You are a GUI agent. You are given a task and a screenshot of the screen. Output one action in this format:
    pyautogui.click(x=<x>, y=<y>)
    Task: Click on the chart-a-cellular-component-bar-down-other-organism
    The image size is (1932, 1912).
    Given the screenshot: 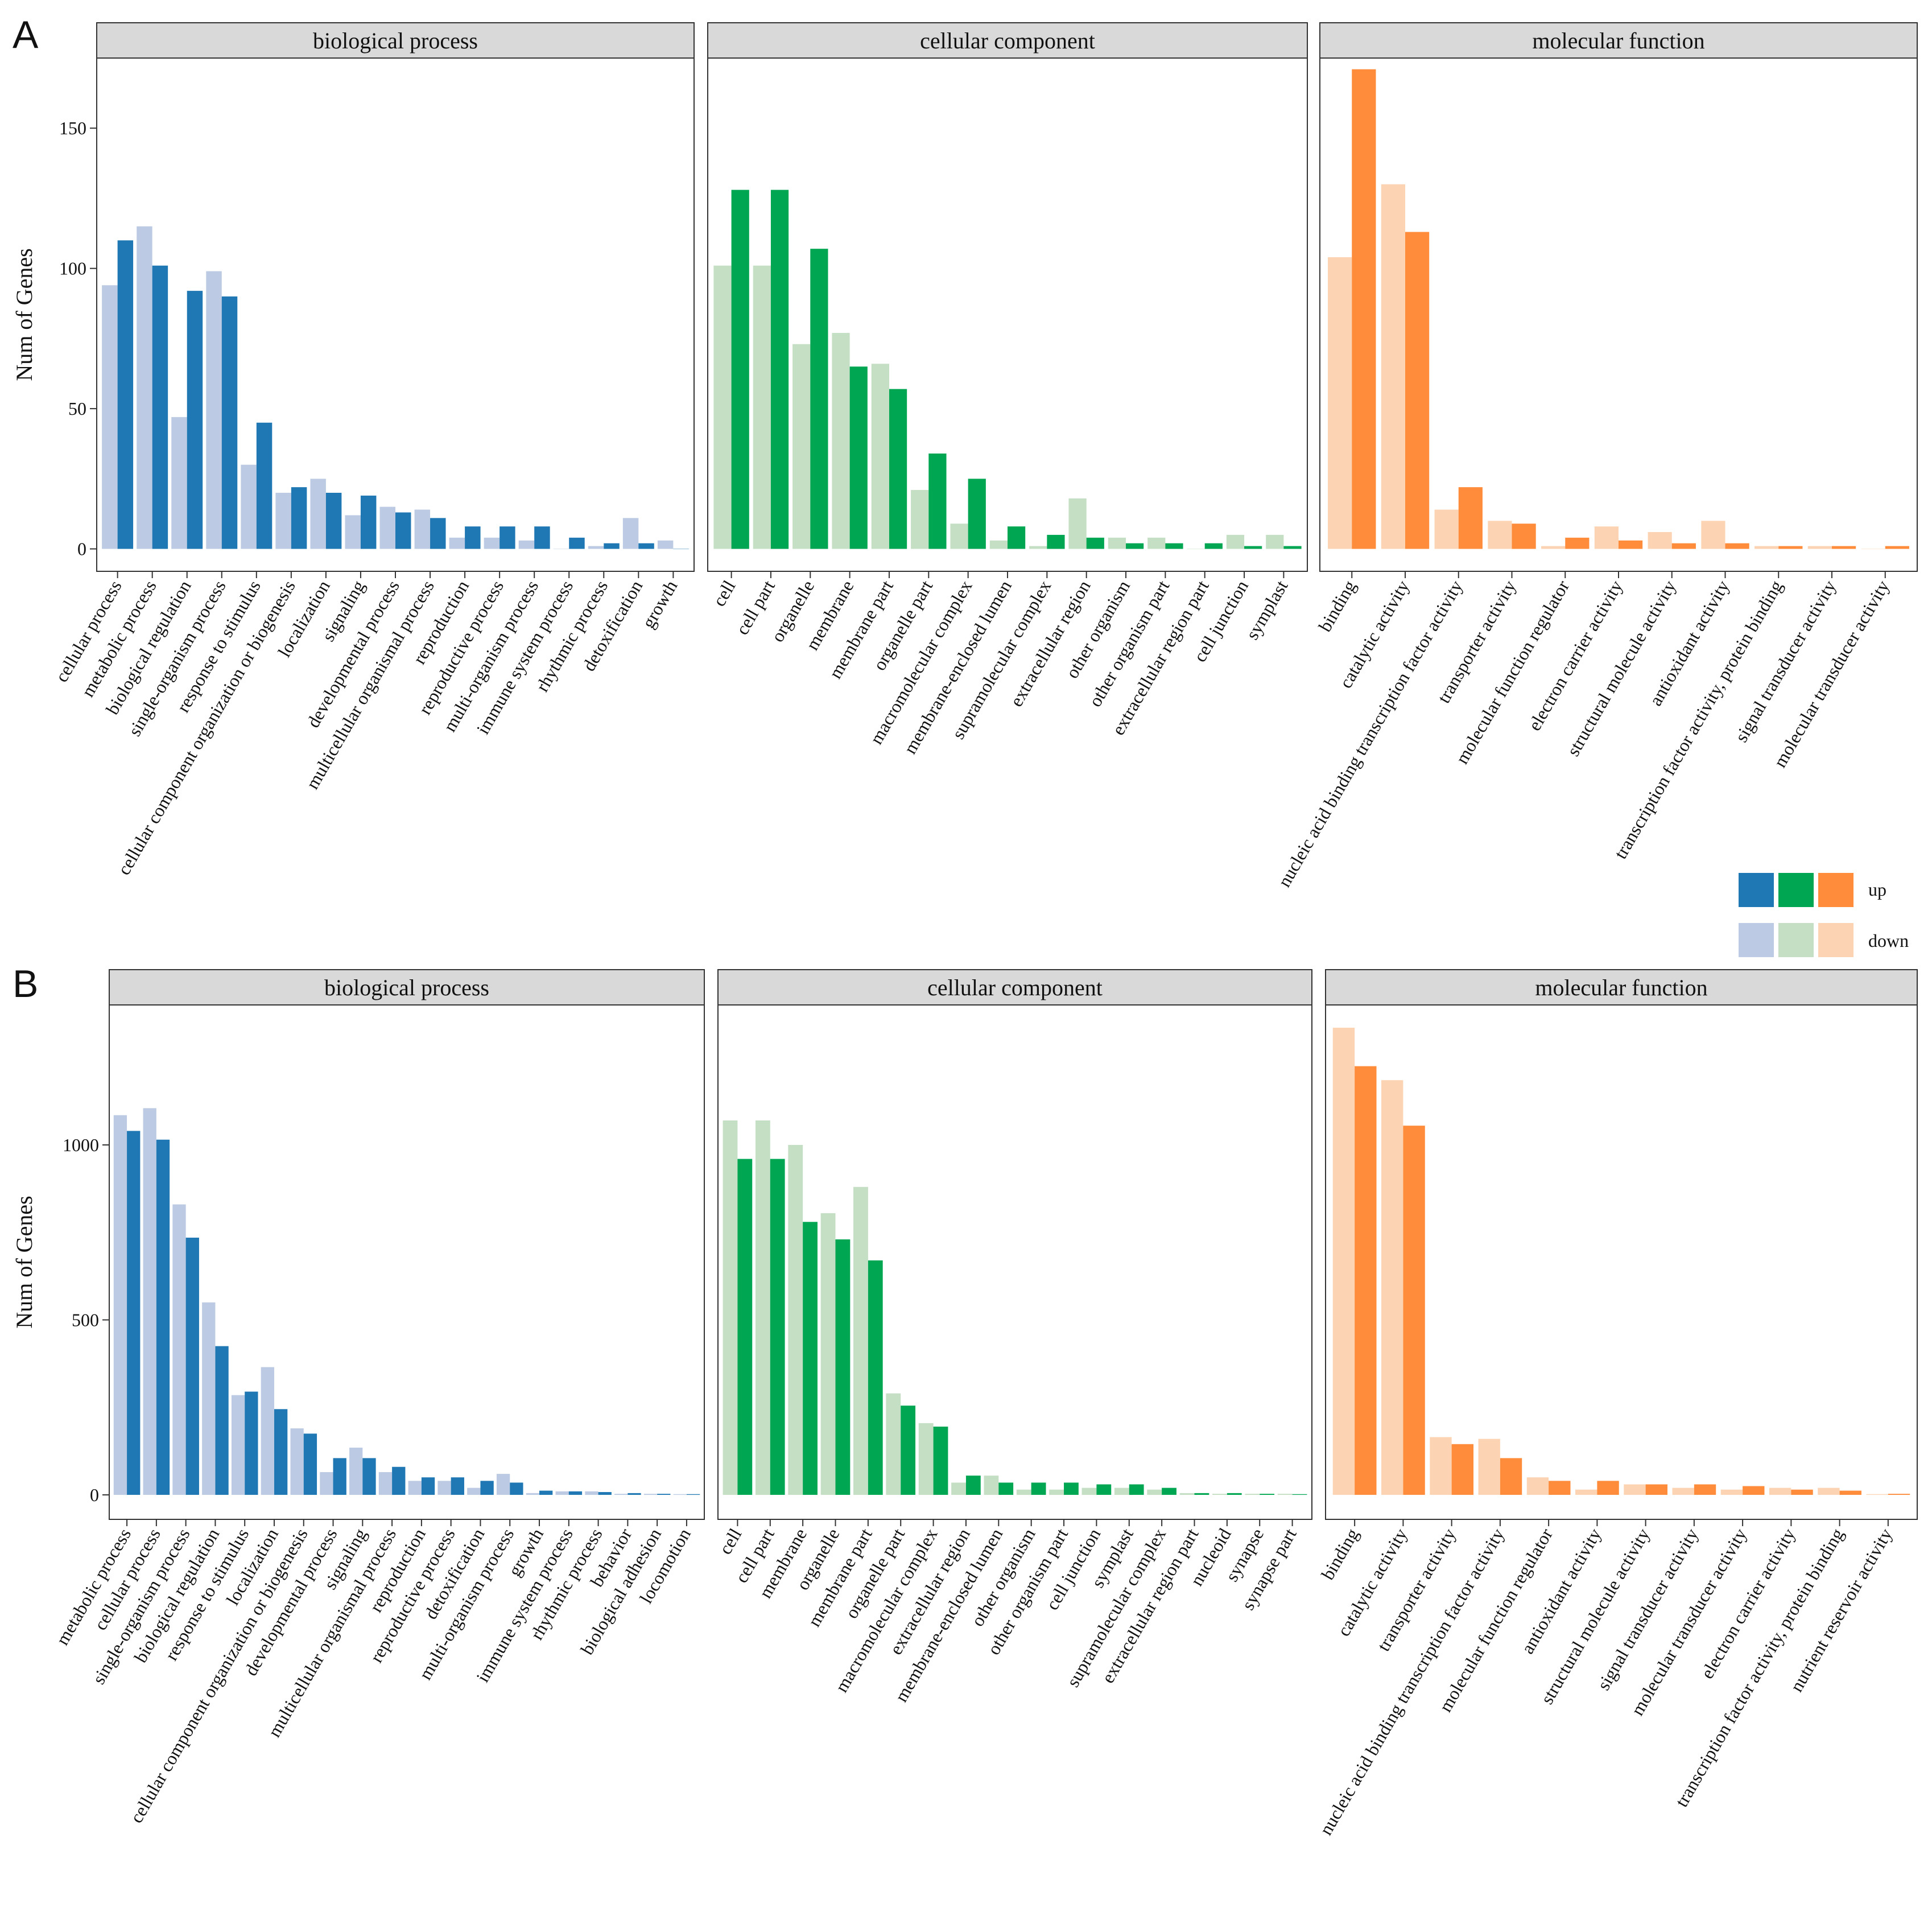 What is the action you would take?
    pyautogui.click(x=1117, y=543)
    